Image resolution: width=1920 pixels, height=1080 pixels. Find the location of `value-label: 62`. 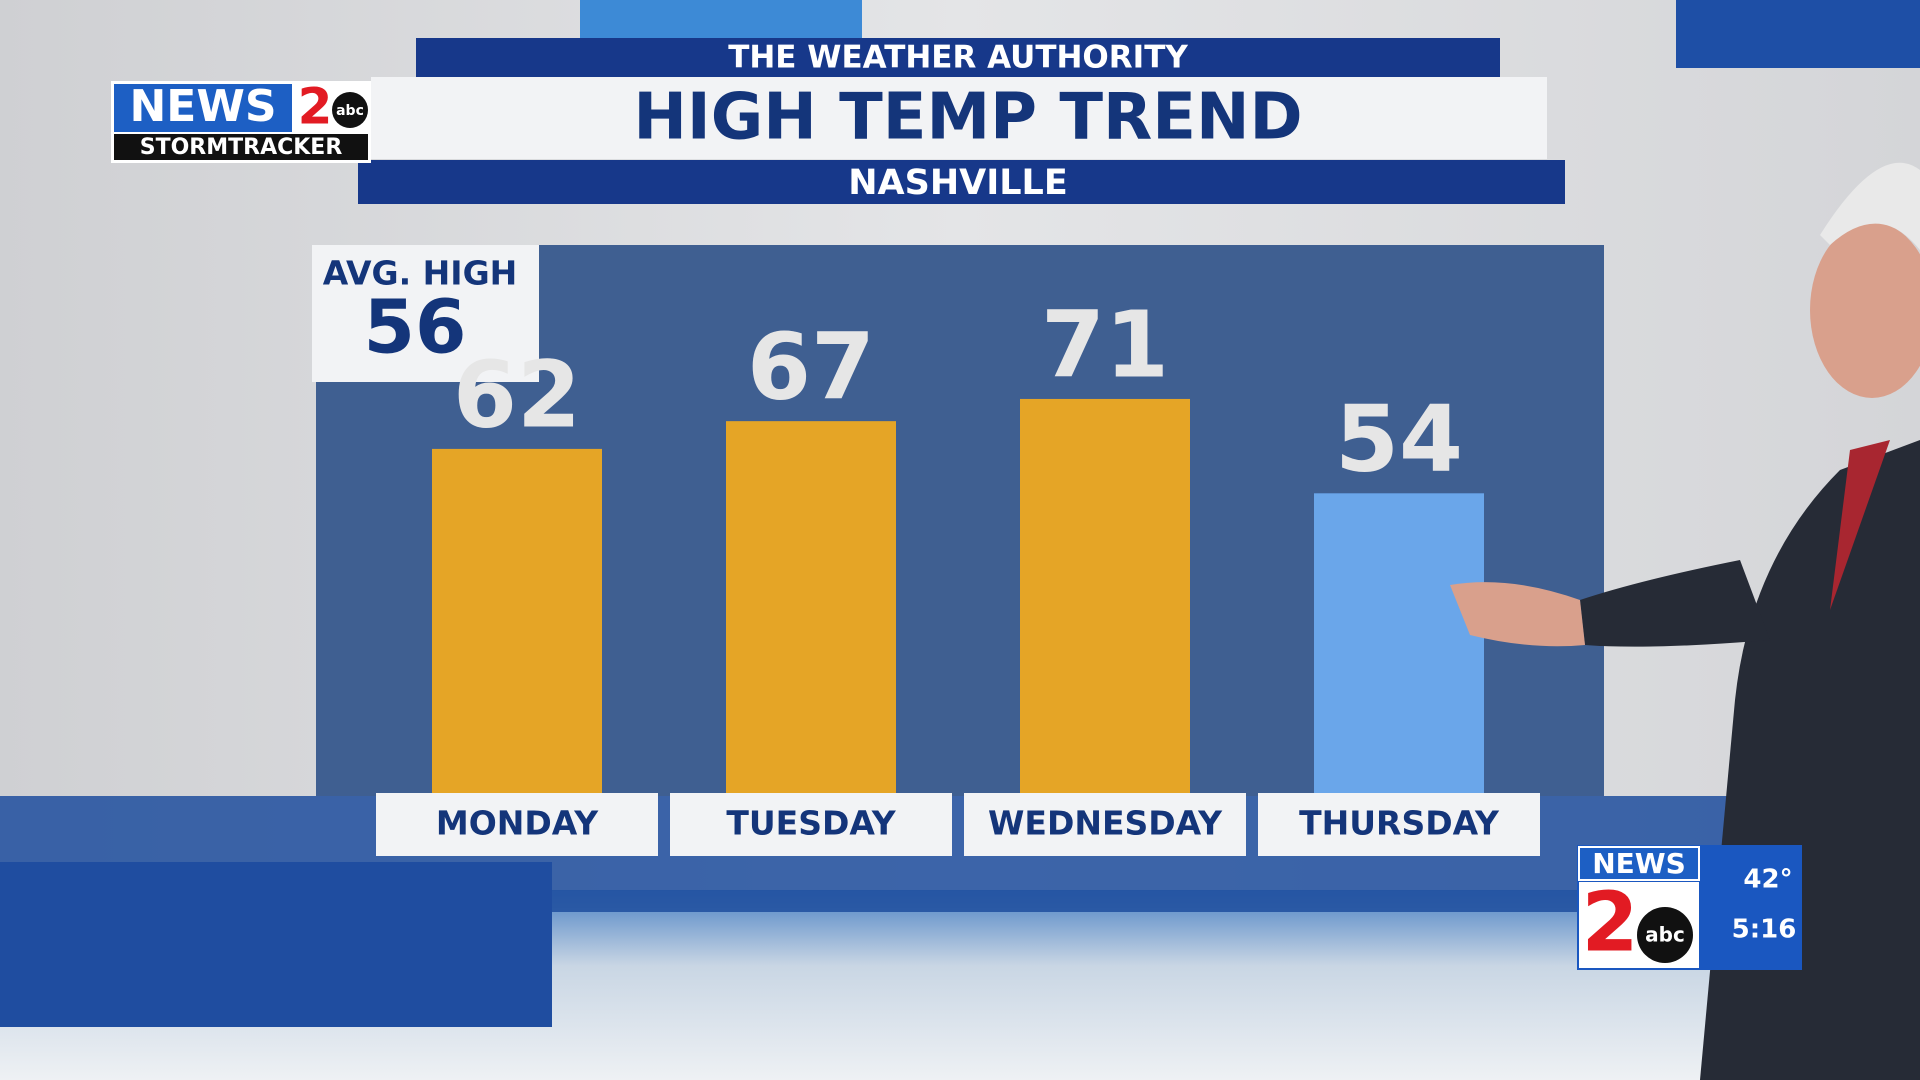

value-label: 62 is located at coordinates (517, 394).